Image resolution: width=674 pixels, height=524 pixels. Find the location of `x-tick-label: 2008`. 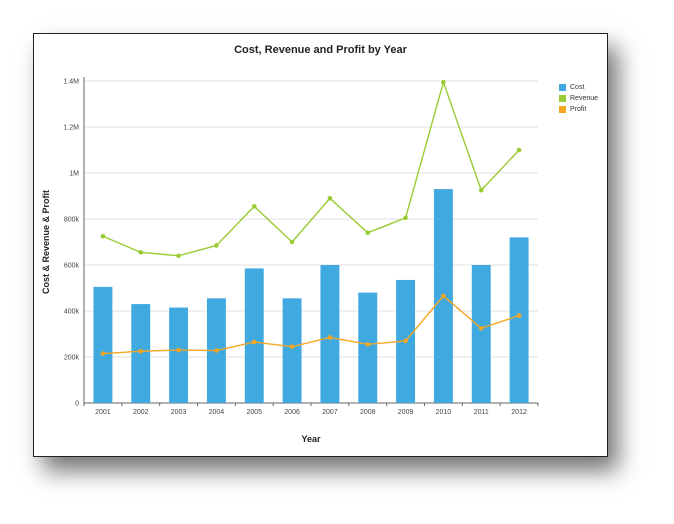

x-tick-label: 2008 is located at coordinates (368, 412).